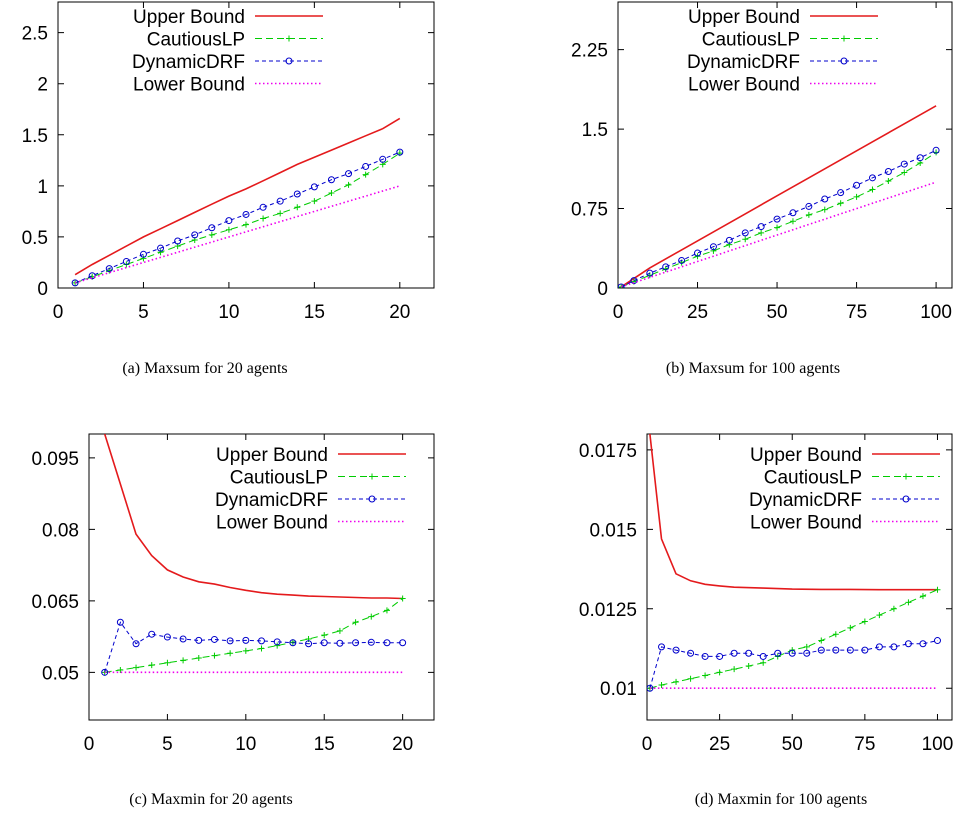 This screenshot has width=971, height=813. Describe the element at coordinates (60, 530) in the screenshot. I see `y-tick-label: 0.08` at that location.